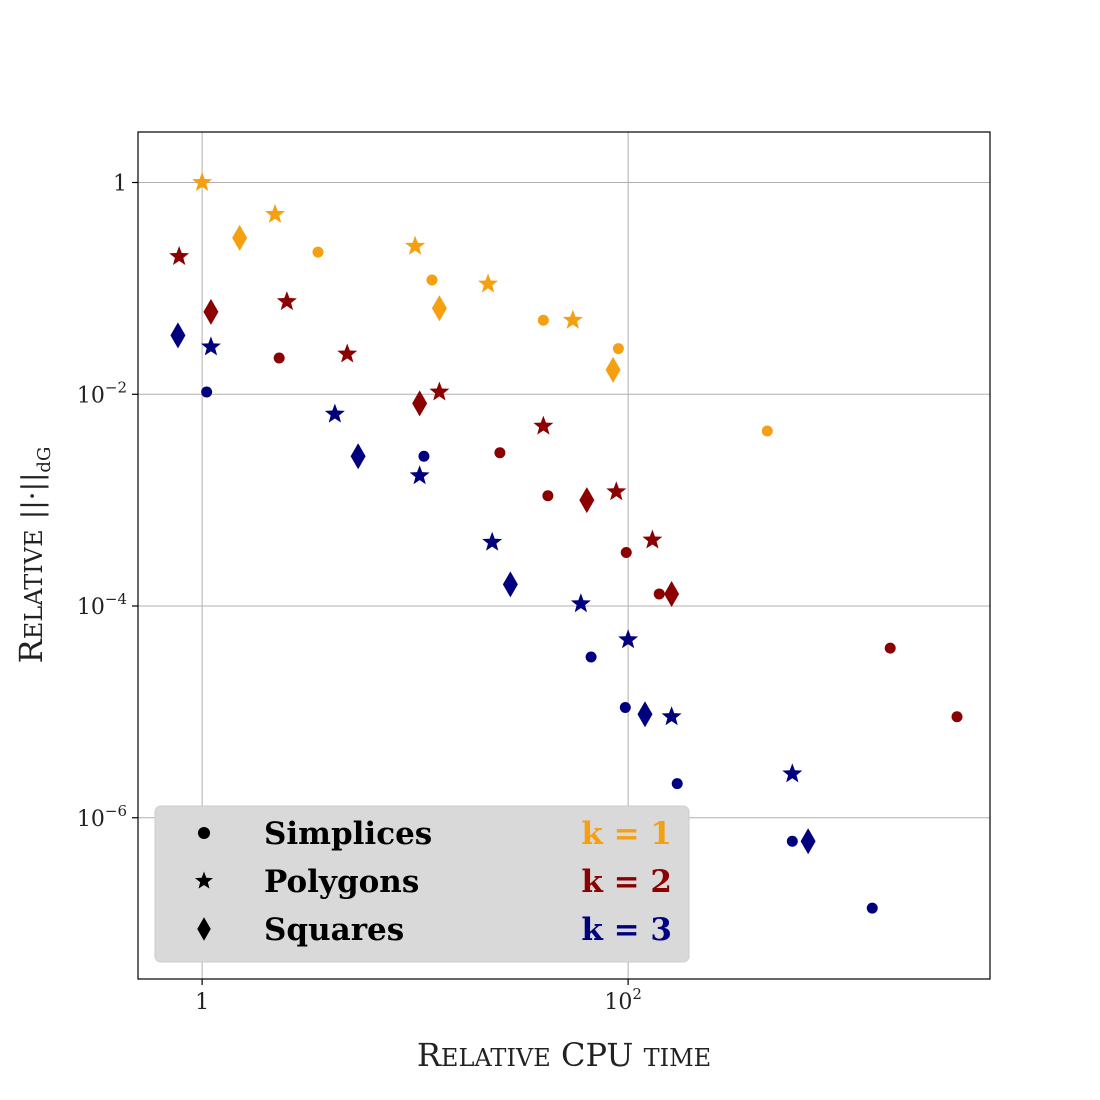 The width and height of the screenshot is (1100, 1100). Describe the element at coordinates (626, 834) in the screenshot. I see `legend-order-label: k = 1` at that location.